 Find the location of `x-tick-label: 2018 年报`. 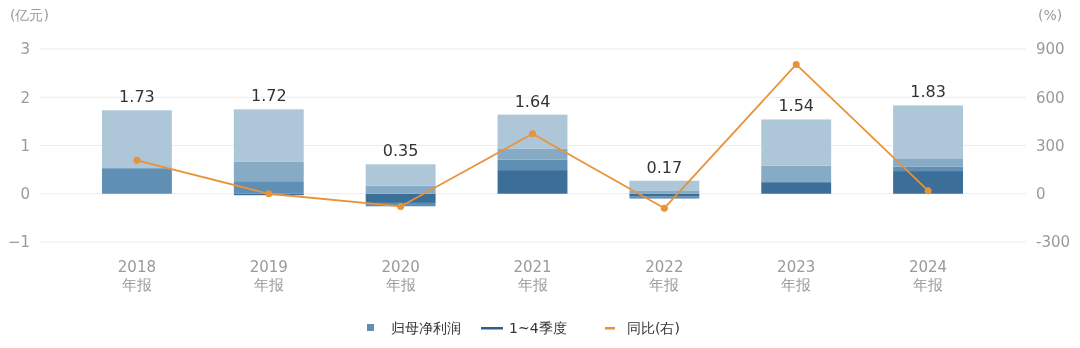

x-tick-label: 2018 年报 is located at coordinates (137, 276).